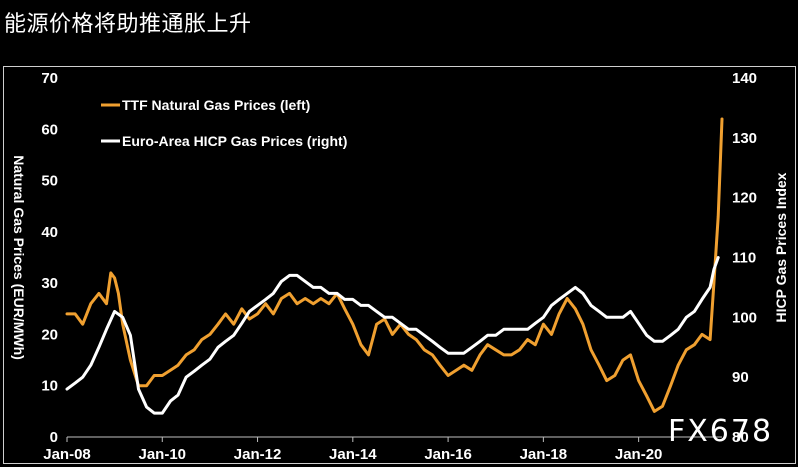 Image resolution: width=798 pixels, height=467 pixels. Describe the element at coordinates (49, 334) in the screenshot. I see `y-left-tick-label: 20` at that location.